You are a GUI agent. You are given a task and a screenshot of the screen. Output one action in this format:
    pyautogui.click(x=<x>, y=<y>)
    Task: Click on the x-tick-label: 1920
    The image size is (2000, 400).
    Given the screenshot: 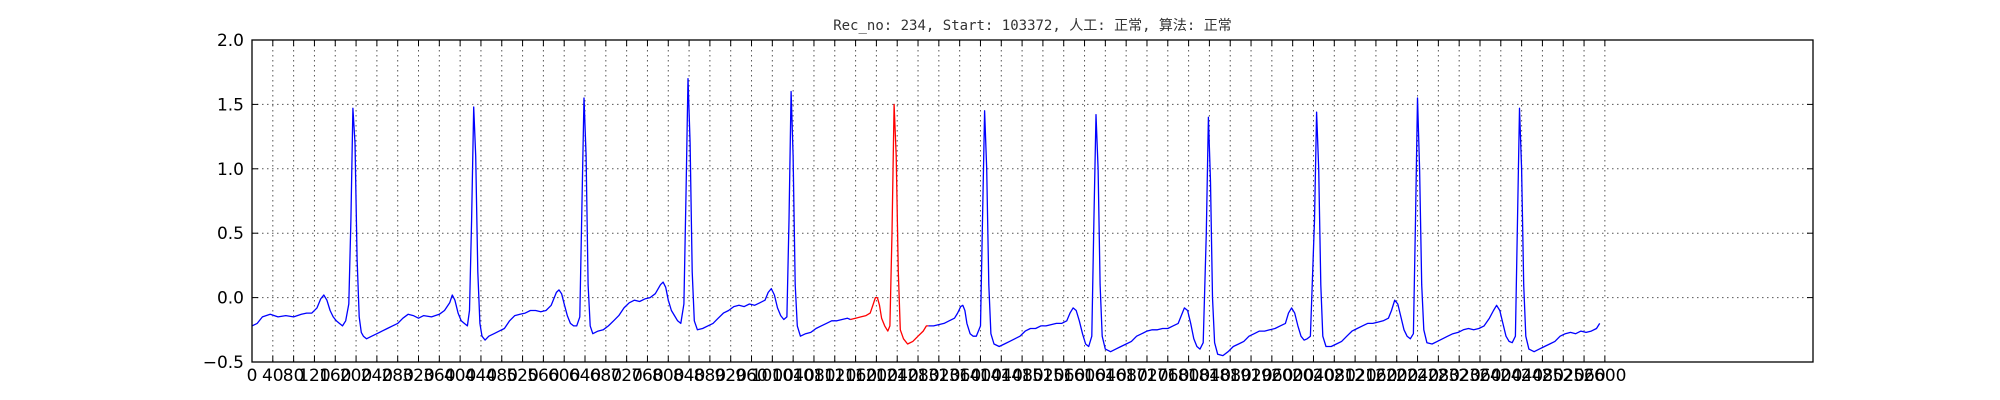 What is the action you would take?
    pyautogui.click(x=1250, y=376)
    